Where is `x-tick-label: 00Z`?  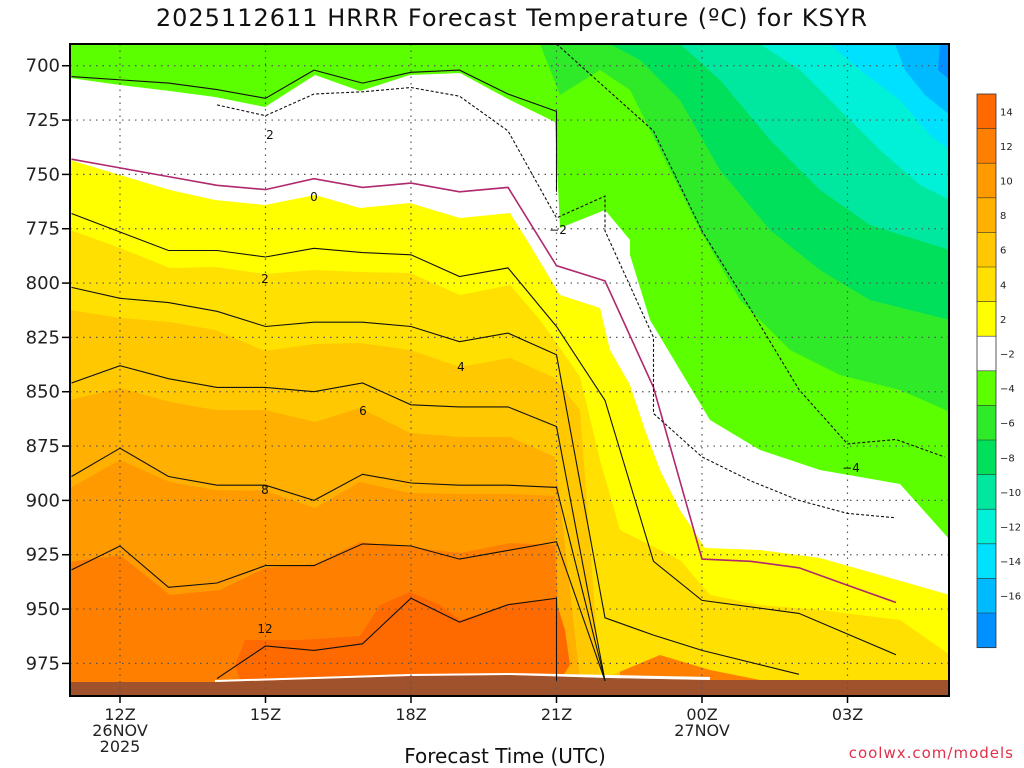
x-tick-label: 00Z is located at coordinates (701, 714).